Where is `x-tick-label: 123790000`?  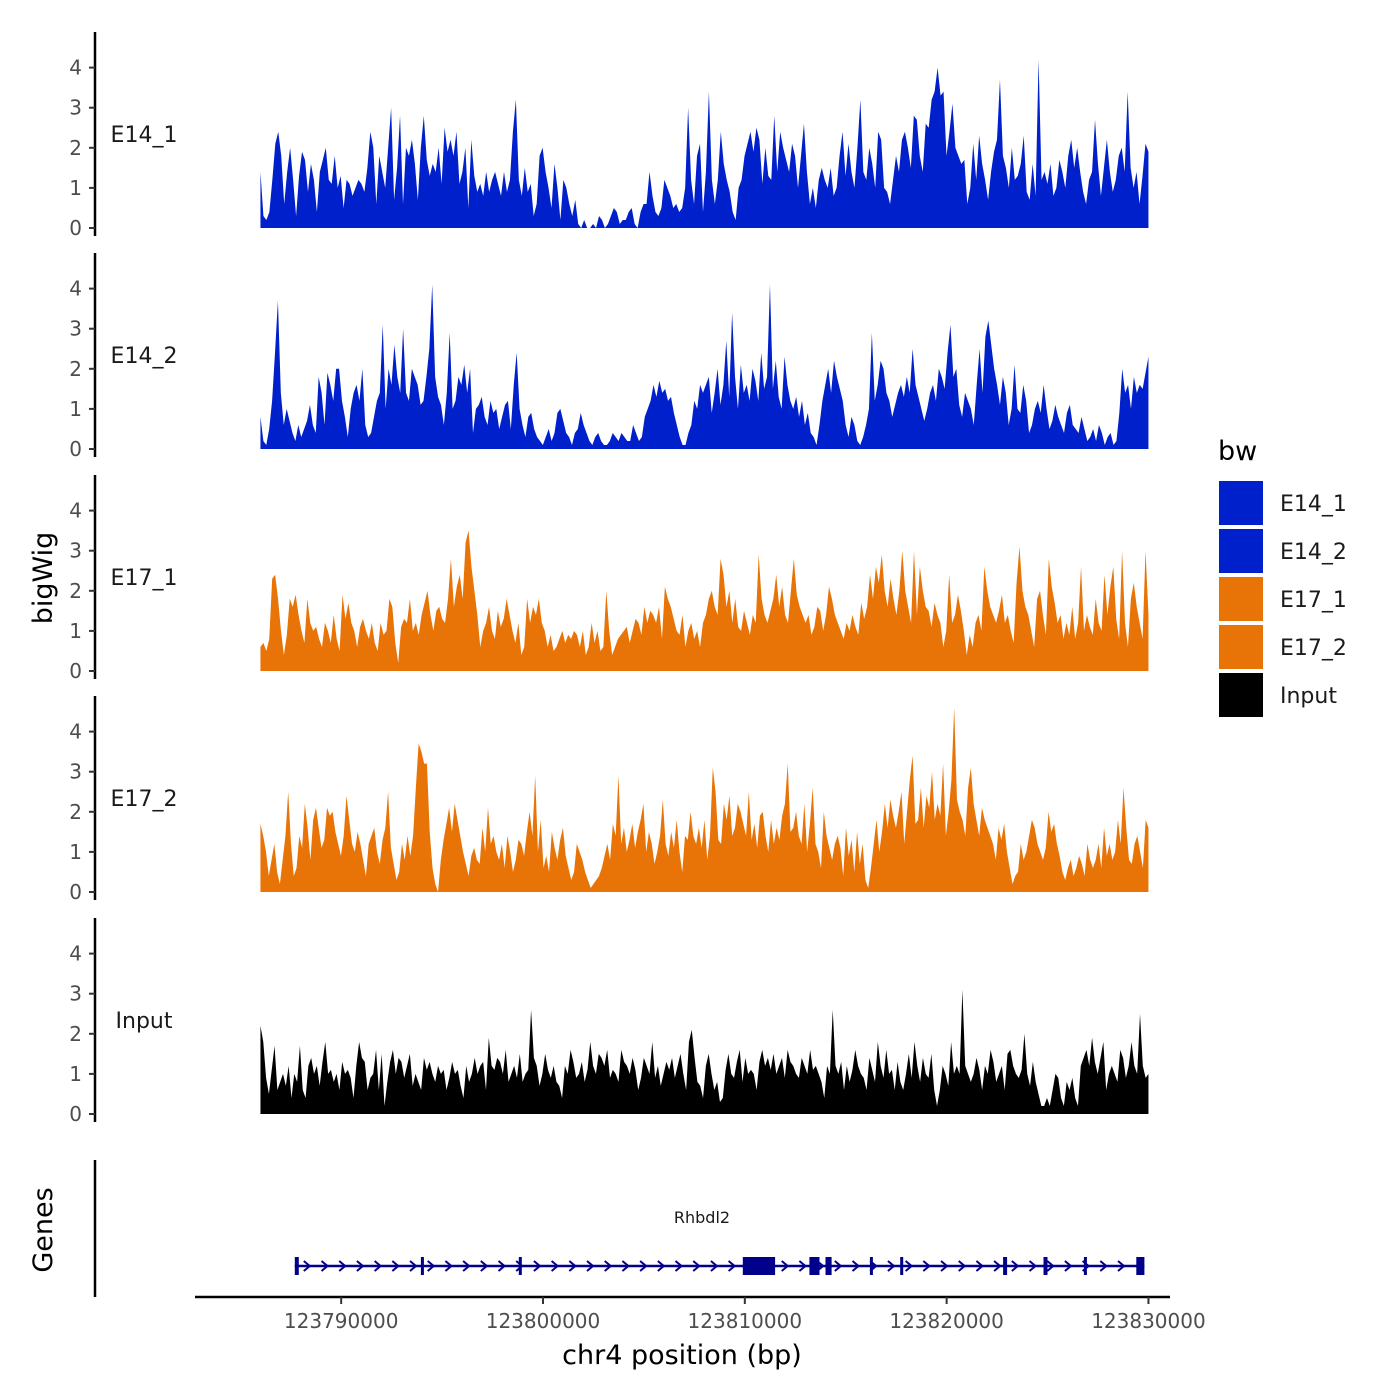
x-tick-label: 123790000 is located at coordinates (341, 1321).